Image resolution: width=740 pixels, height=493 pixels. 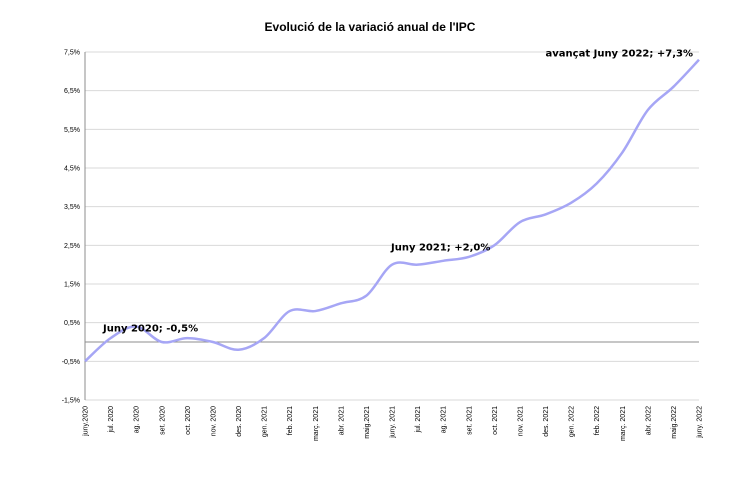 I want to click on x-tick-label: abr. 2021, so click(x=341, y=420).